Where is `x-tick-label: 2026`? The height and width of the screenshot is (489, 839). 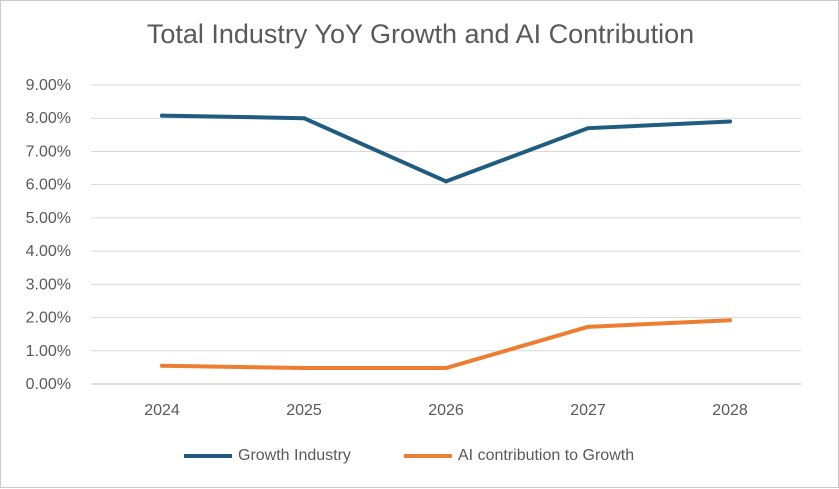 x-tick-label: 2026 is located at coordinates (446, 410).